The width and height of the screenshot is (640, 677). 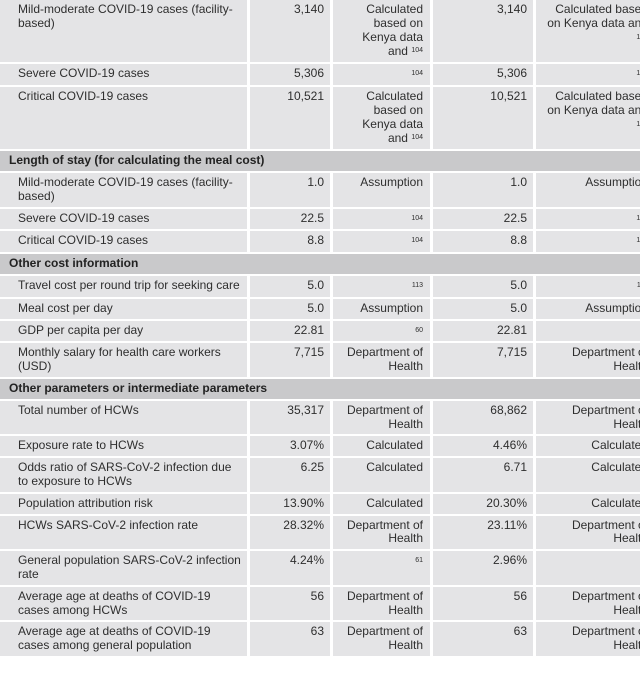 What do you see at coordinates (317, 631) in the screenshot?
I see `value-scenario-1-text: 63` at bounding box center [317, 631].